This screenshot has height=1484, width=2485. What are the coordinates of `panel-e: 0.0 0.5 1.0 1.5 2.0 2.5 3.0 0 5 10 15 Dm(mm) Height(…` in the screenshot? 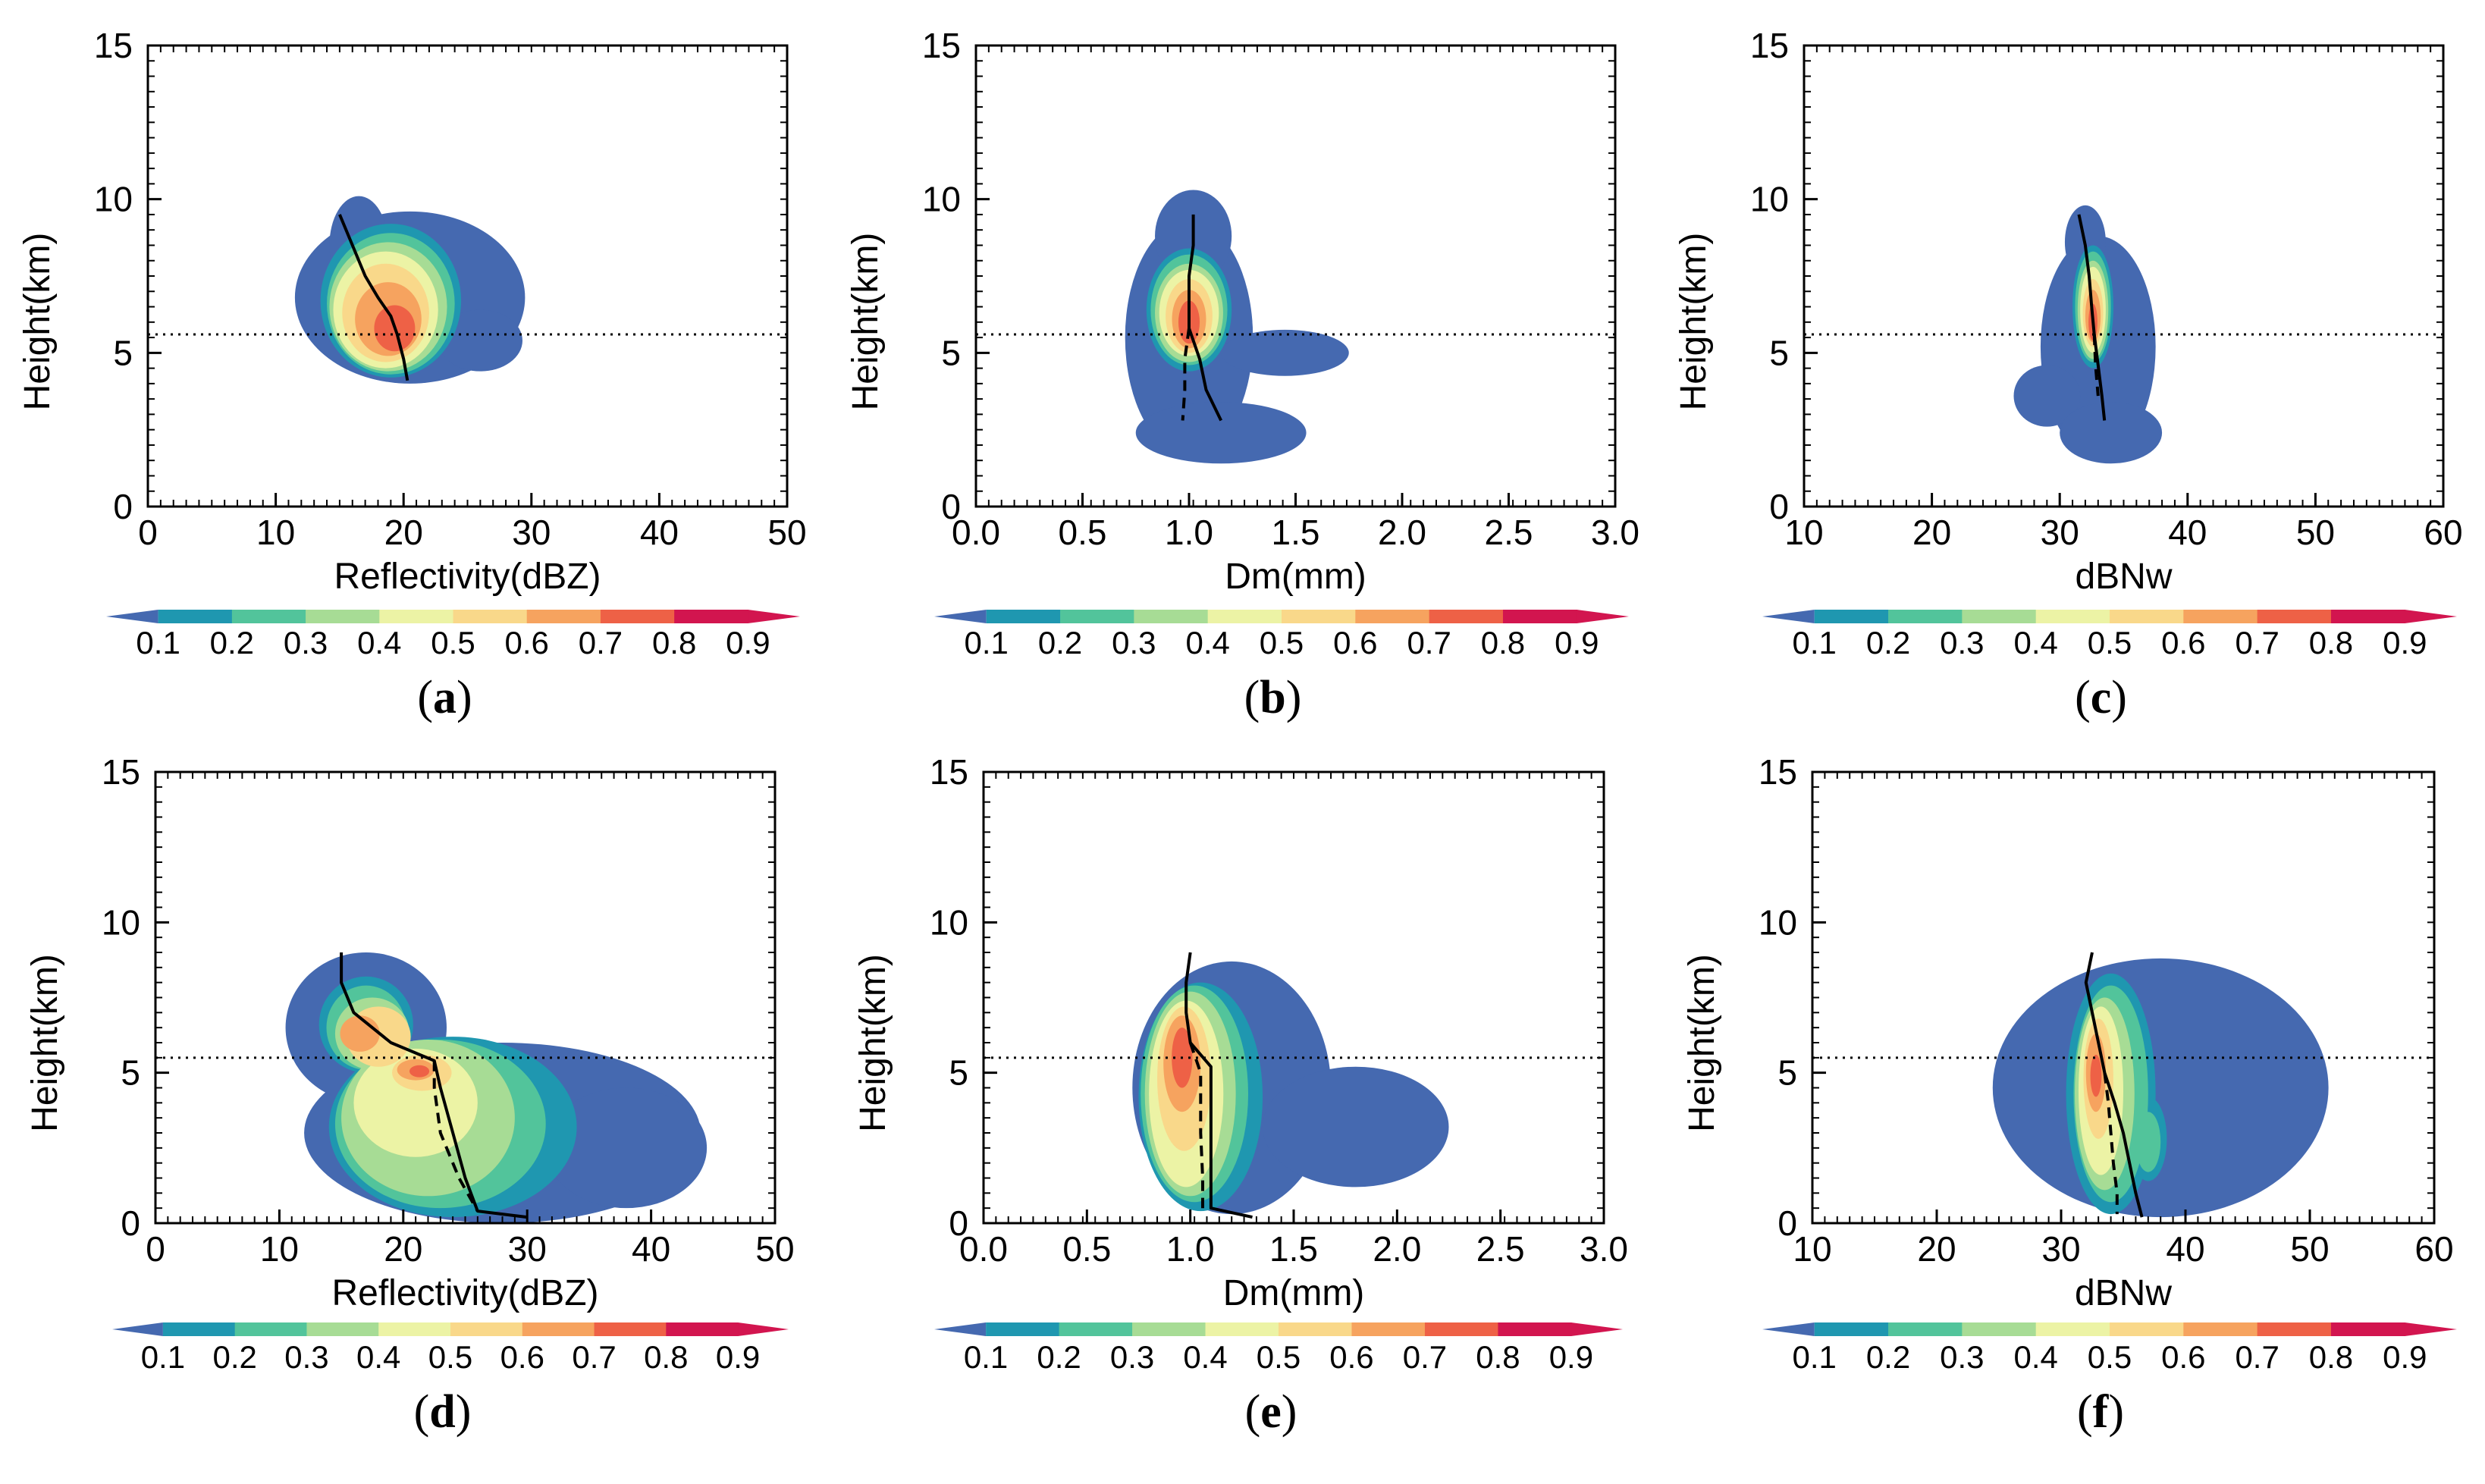 It's located at (1240, 1095).